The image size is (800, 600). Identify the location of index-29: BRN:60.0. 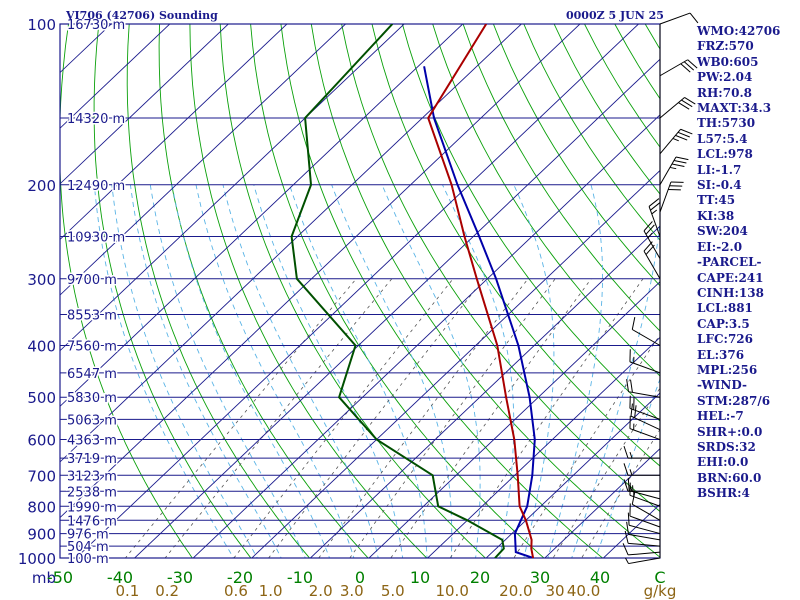
(729, 477).